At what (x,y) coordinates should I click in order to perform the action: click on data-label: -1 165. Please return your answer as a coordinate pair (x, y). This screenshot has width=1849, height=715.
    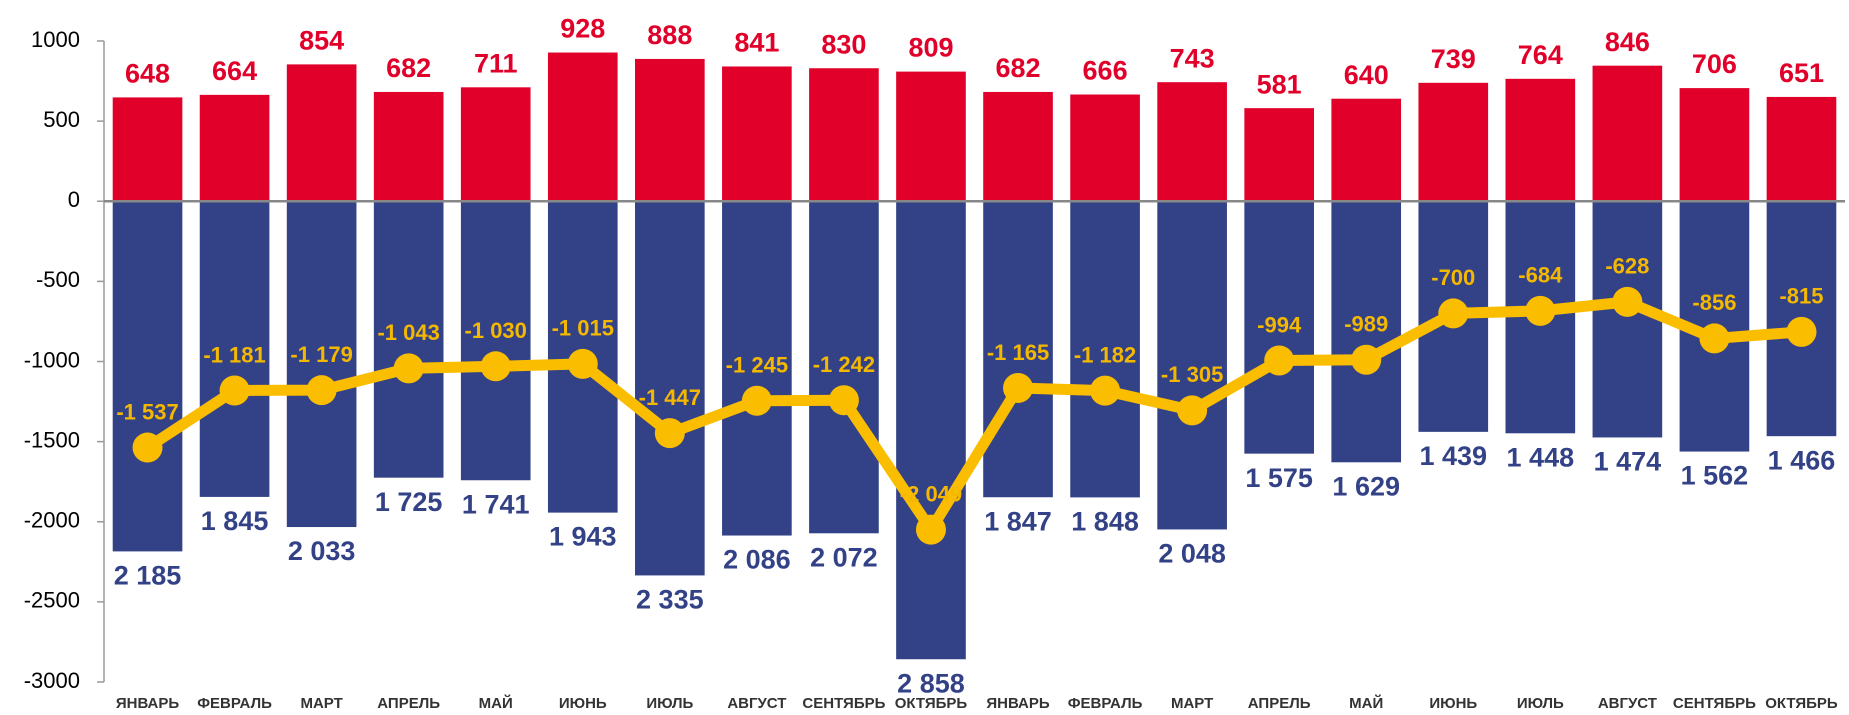
    Looking at the image, I should click on (1018, 352).